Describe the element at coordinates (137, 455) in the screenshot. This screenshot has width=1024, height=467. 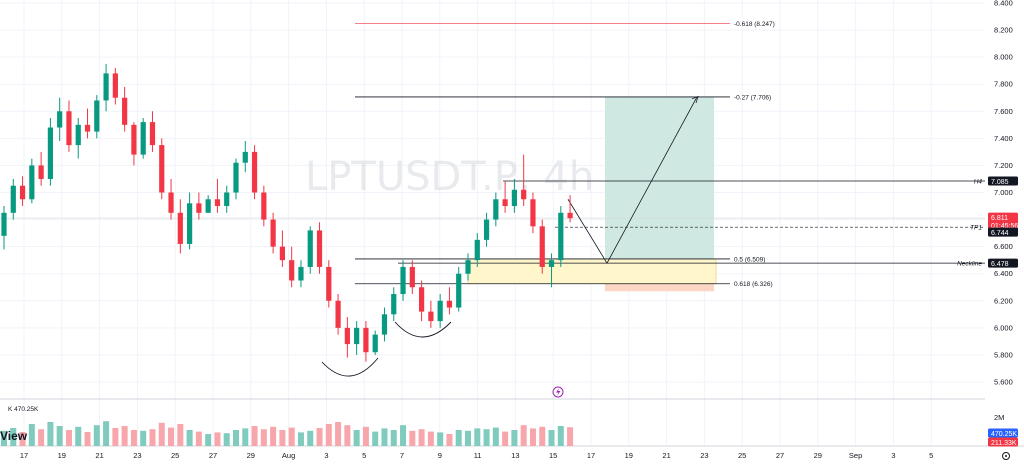
I see `time-tick-label: 23` at that location.